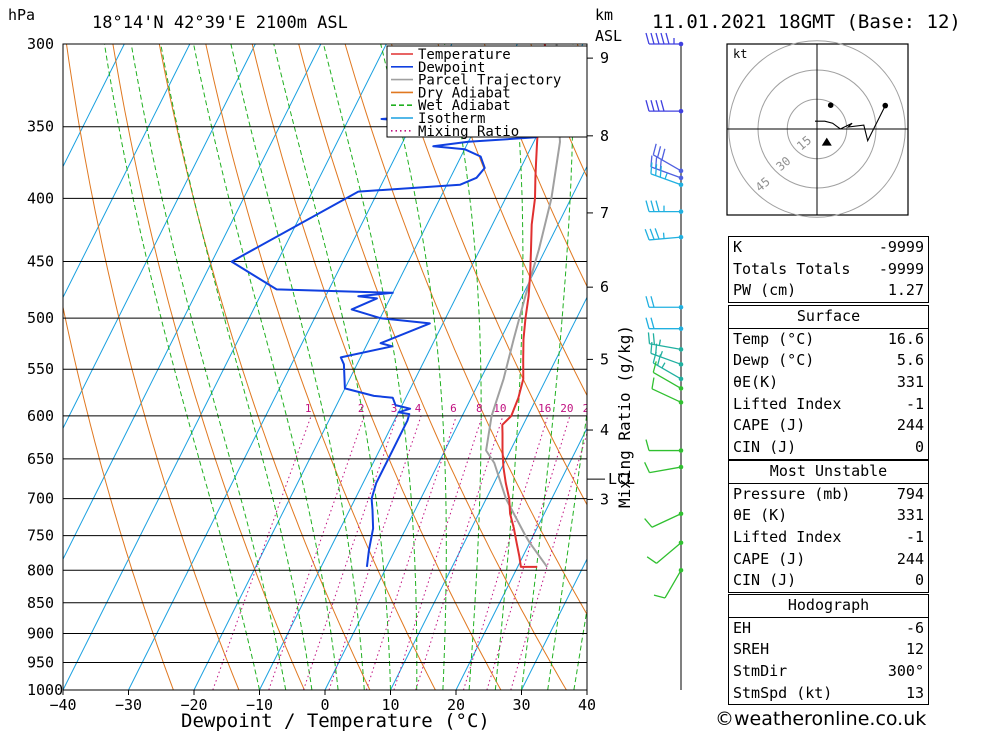 The image size is (1000, 733). Describe the element at coordinates (850, 124) in the screenshot. I see `hodograph-trace` at that location.